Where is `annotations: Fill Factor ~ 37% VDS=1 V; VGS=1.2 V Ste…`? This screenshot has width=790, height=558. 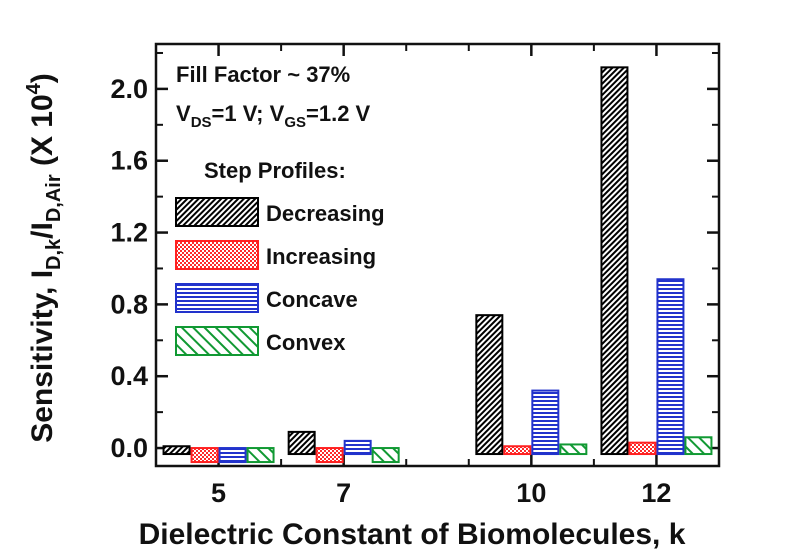 annotations: Fill Factor ~ 37% VDS=1 V; VGS=1.2 V Ste… is located at coordinates (273, 122).